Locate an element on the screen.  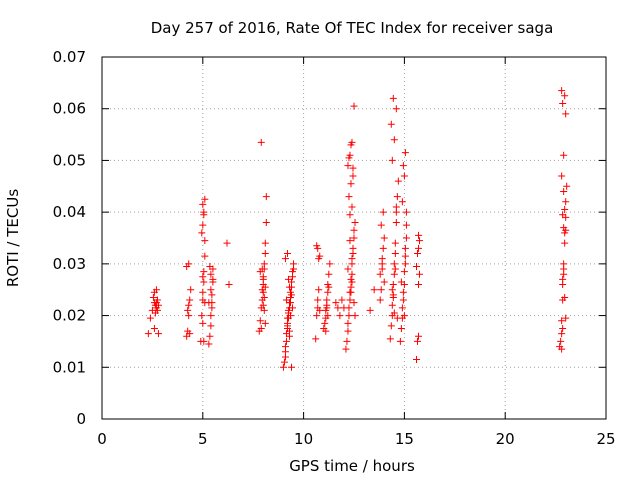
x-tick-label: 15 is located at coordinates (404, 439).